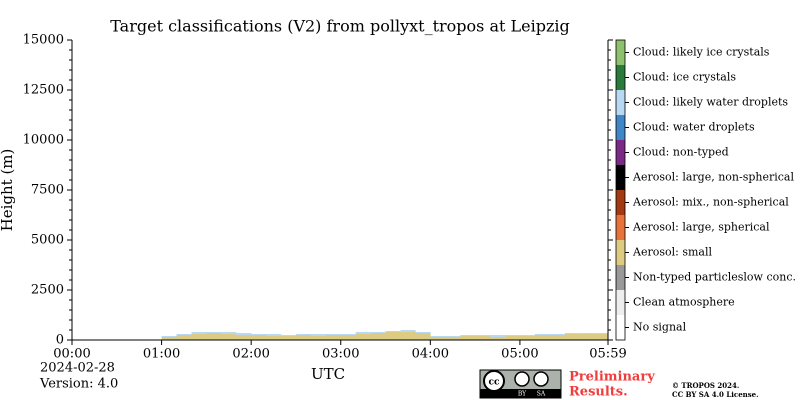  What do you see at coordinates (710, 102) in the screenshot?
I see `legend-label: Cloud: likely water droplets` at bounding box center [710, 102].